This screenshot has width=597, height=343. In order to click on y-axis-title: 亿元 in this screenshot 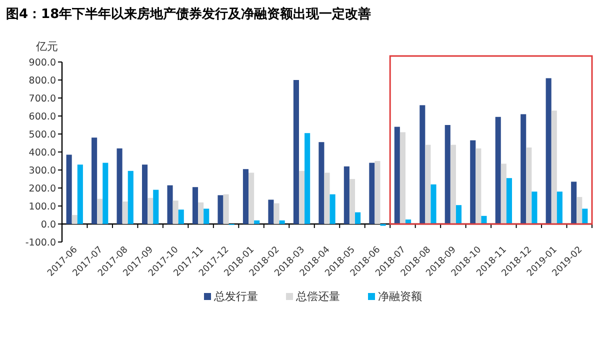, I will do `click(46, 46)`.